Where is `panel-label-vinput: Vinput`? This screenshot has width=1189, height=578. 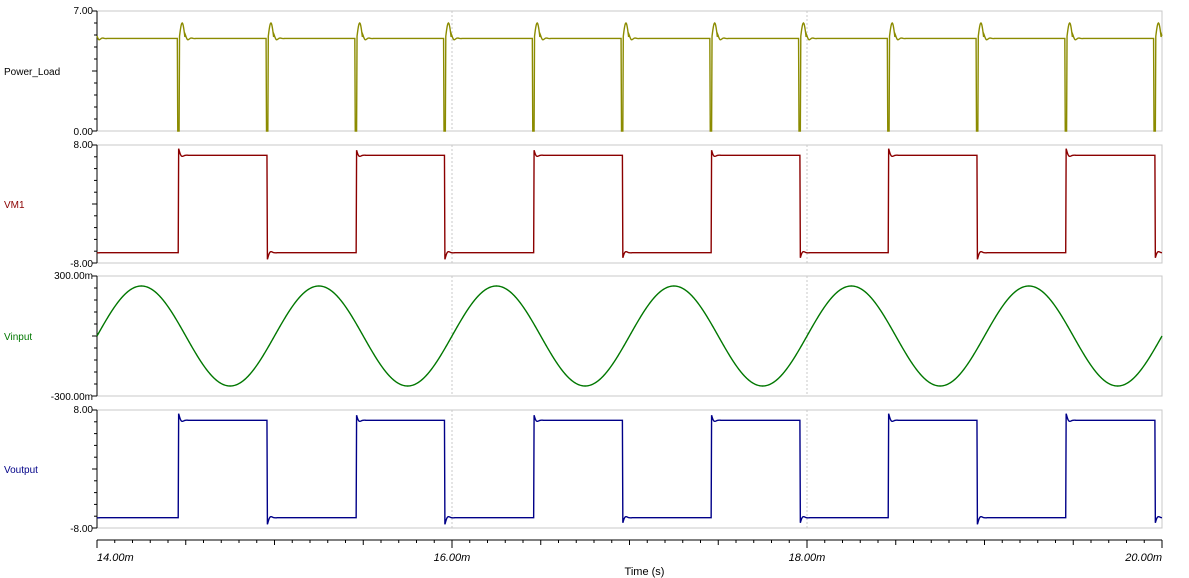 panel-label-vinput: Vinput is located at coordinates (18, 337).